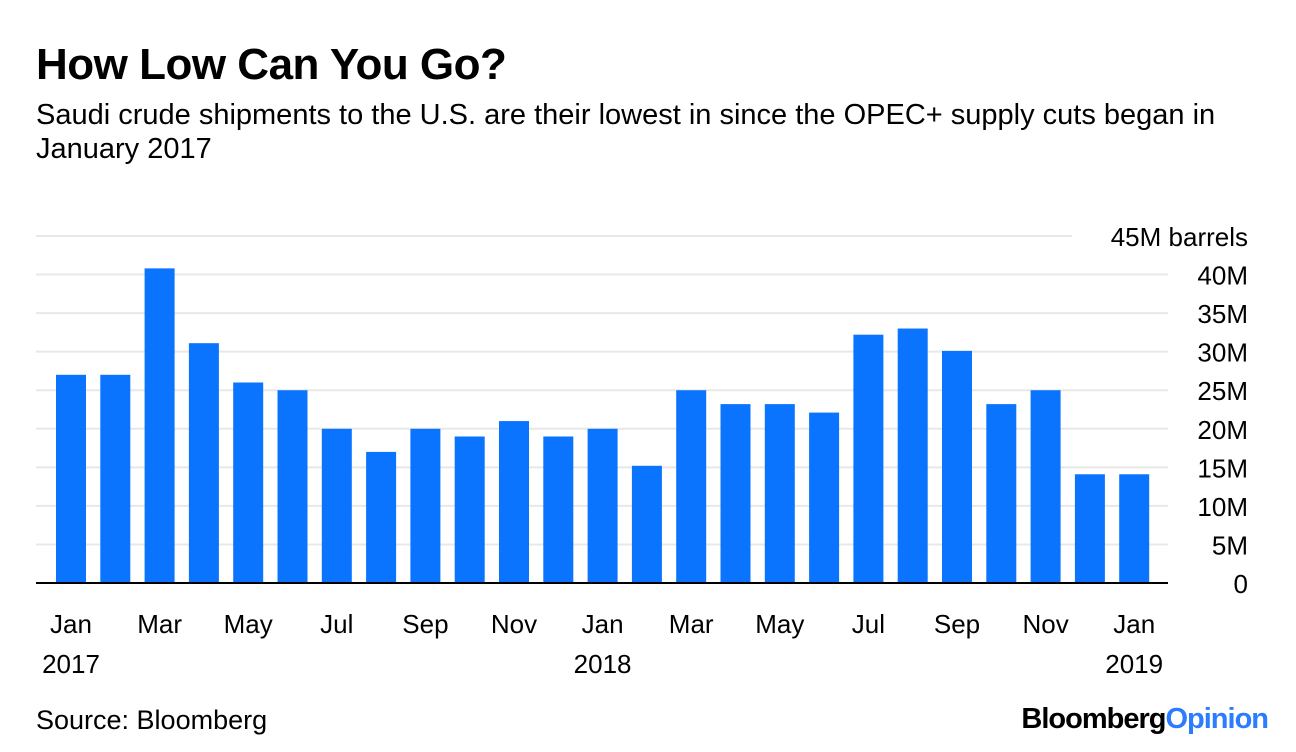 This screenshot has height=752, width=1296. I want to click on bar: Aug 2018: 33M, so click(912, 455).